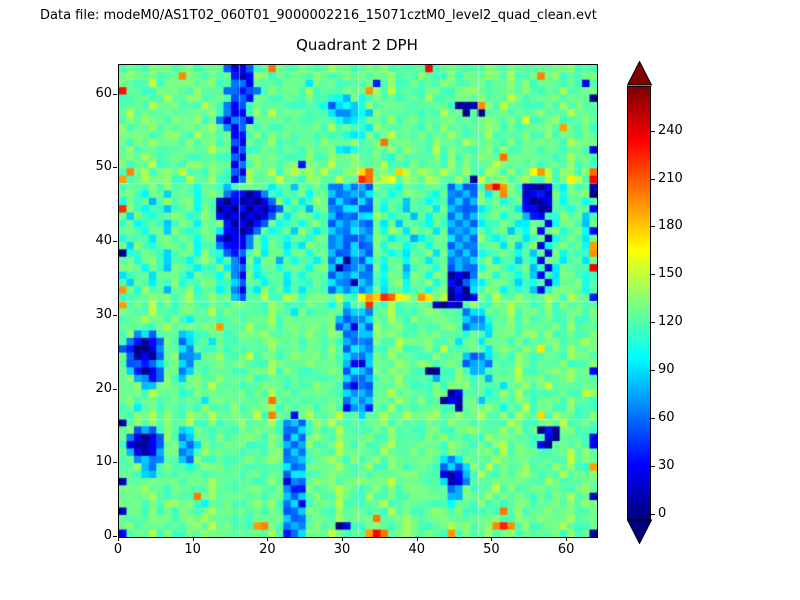 This screenshot has height=600, width=800. I want to click on x-axis-tick-label: 20, so click(267, 549).